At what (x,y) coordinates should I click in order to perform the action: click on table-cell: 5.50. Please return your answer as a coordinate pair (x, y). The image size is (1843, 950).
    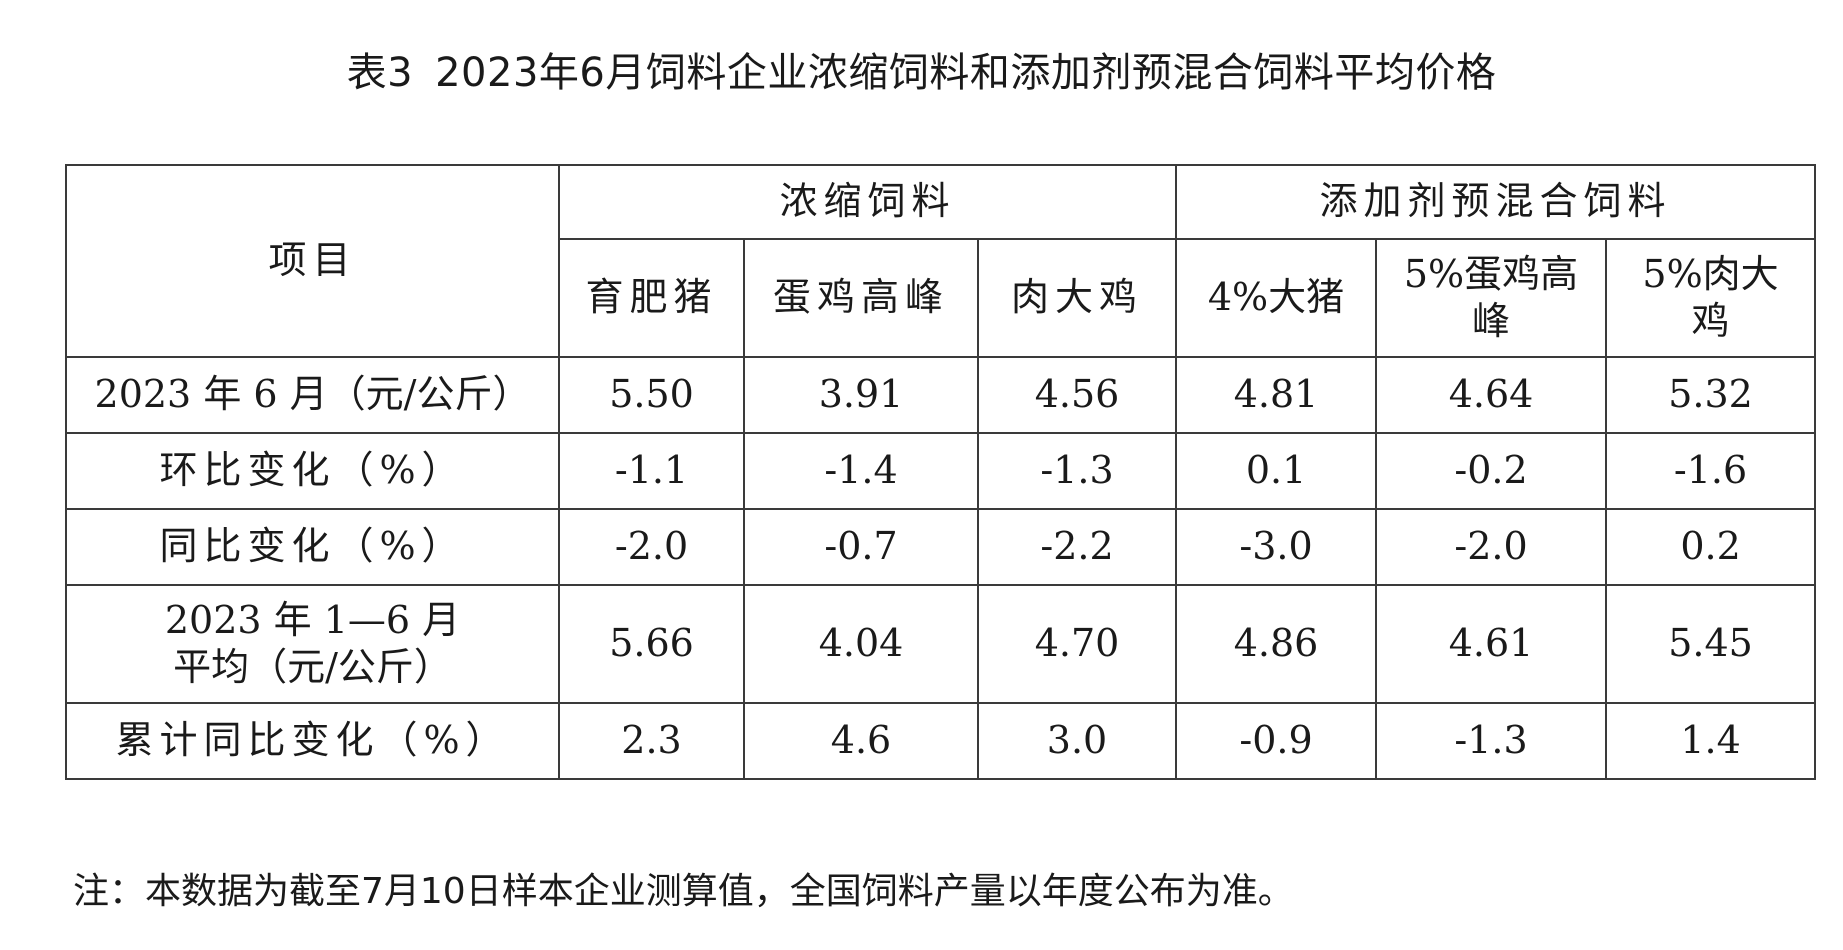
    Looking at the image, I should click on (651, 395).